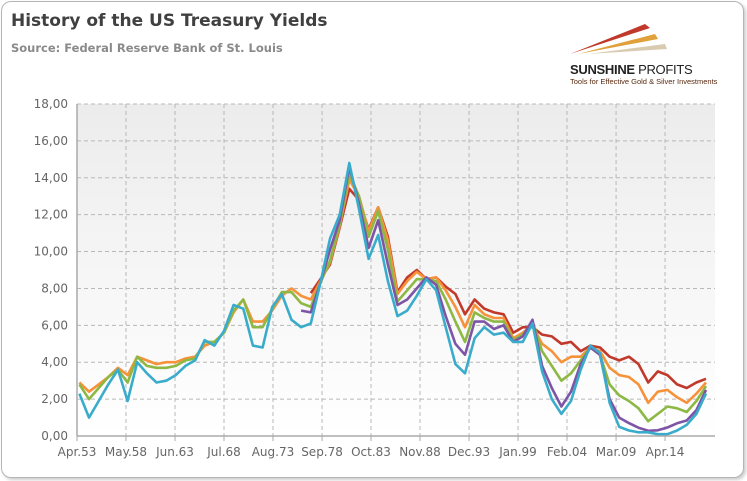 The width and height of the screenshot is (747, 481). What do you see at coordinates (77, 452) in the screenshot?
I see `x-tick-label: Apr.53` at bounding box center [77, 452].